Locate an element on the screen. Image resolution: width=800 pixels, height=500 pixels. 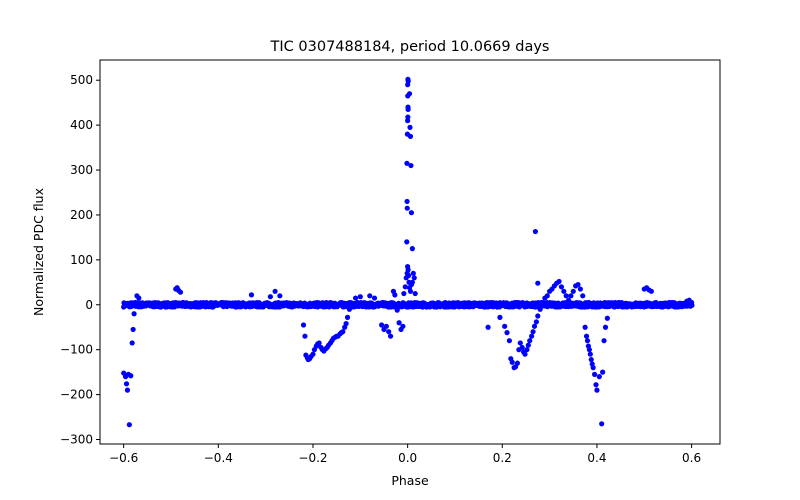
y-tick-label: 0 is located at coordinates (89, 305).